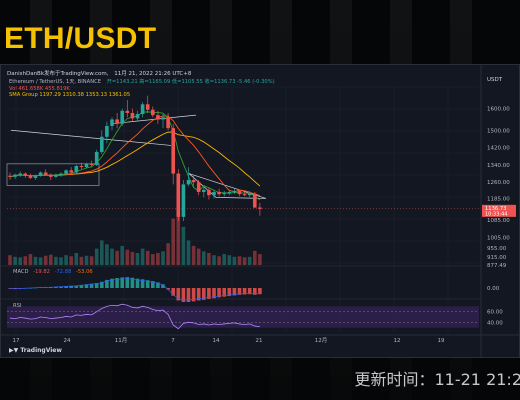 The height and width of the screenshot is (400, 520). What do you see at coordinates (498, 238) in the screenshot?
I see `price-tick-label: 1005.00` at bounding box center [498, 238].